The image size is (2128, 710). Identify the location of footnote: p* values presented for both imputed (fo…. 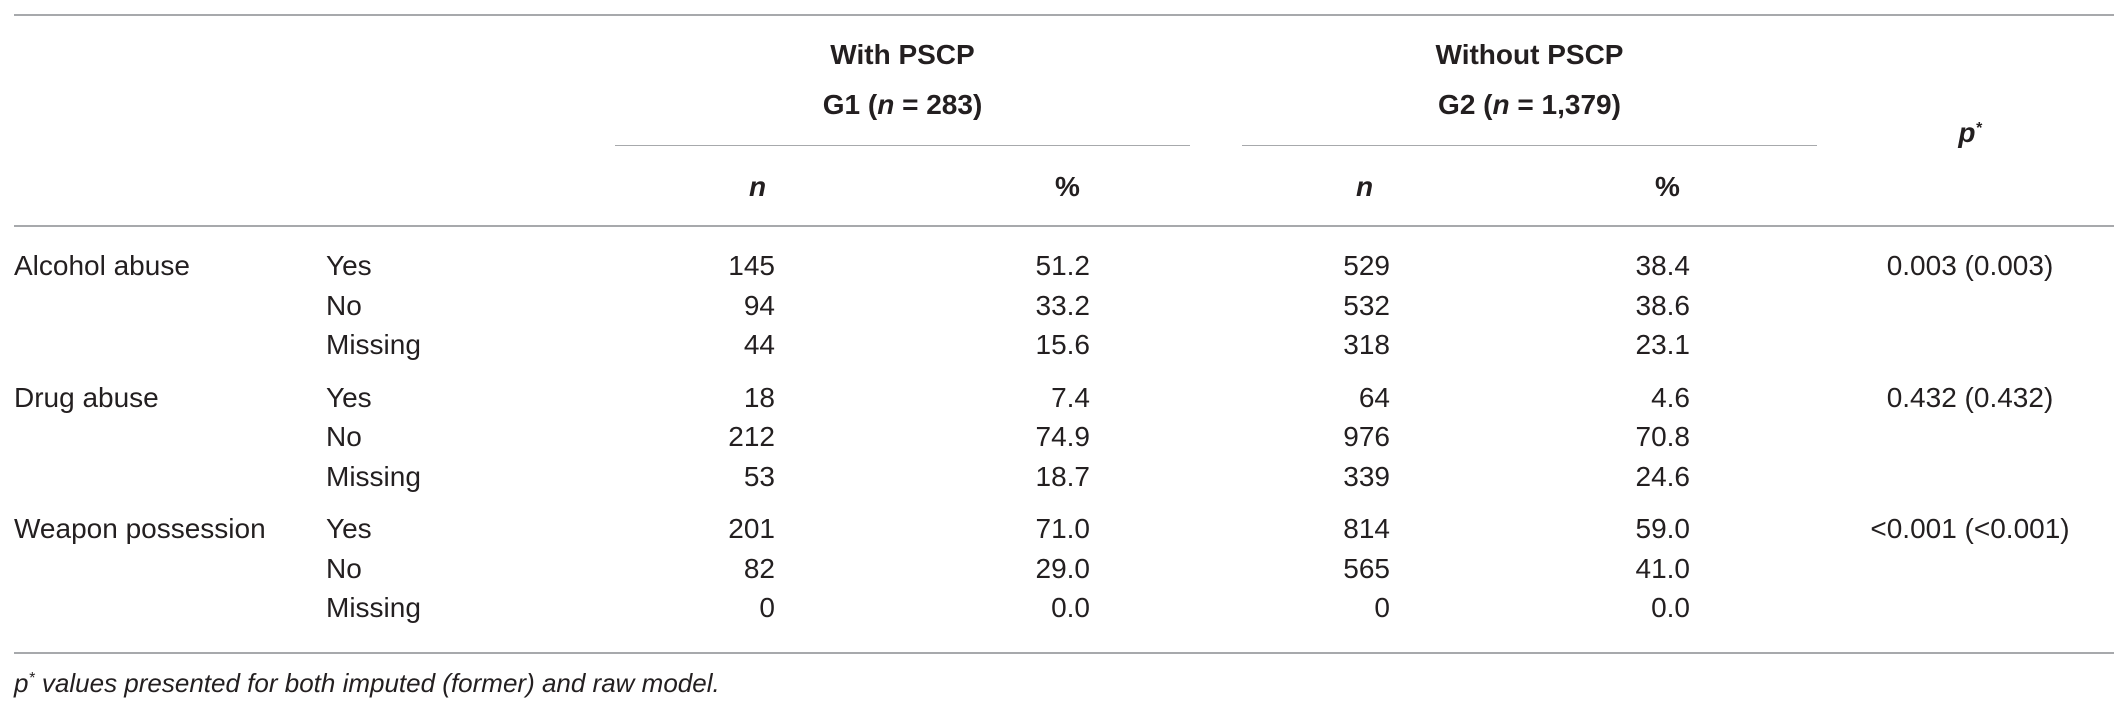
(367, 683).